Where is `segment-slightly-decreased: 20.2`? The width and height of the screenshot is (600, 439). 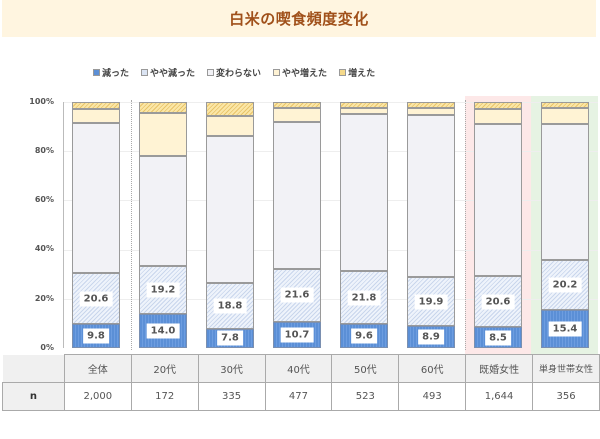 segment-slightly-decreased: 20.2 is located at coordinates (565, 285).